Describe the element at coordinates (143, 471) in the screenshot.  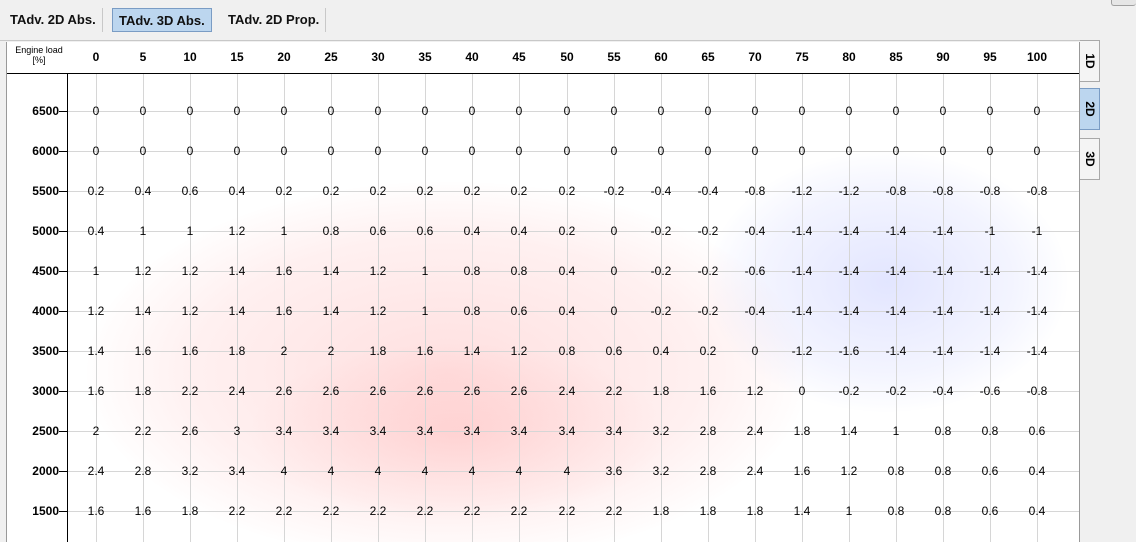
I see `map-cell: 2.8` at that location.